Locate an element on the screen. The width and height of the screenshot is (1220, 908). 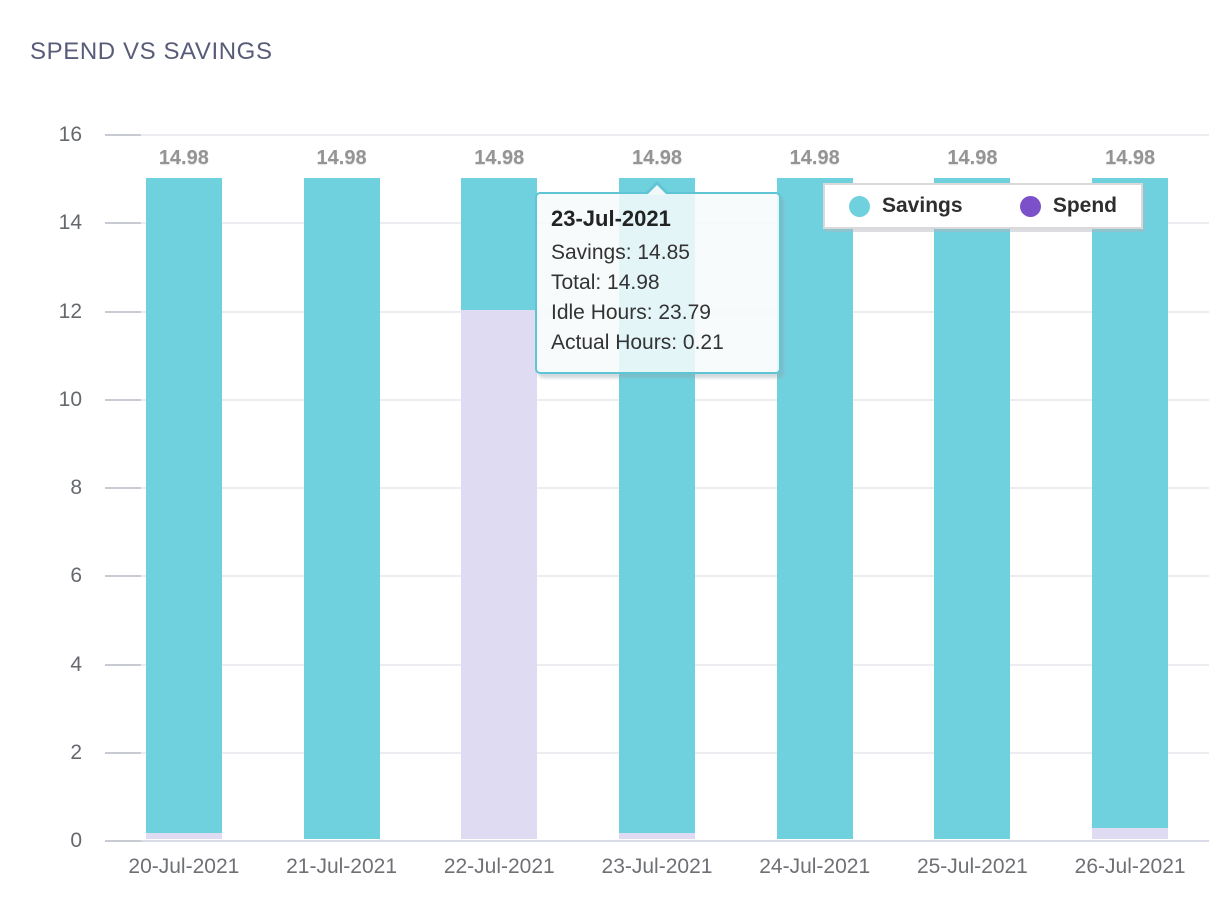
legend: Savings Spend is located at coordinates (983, 206).